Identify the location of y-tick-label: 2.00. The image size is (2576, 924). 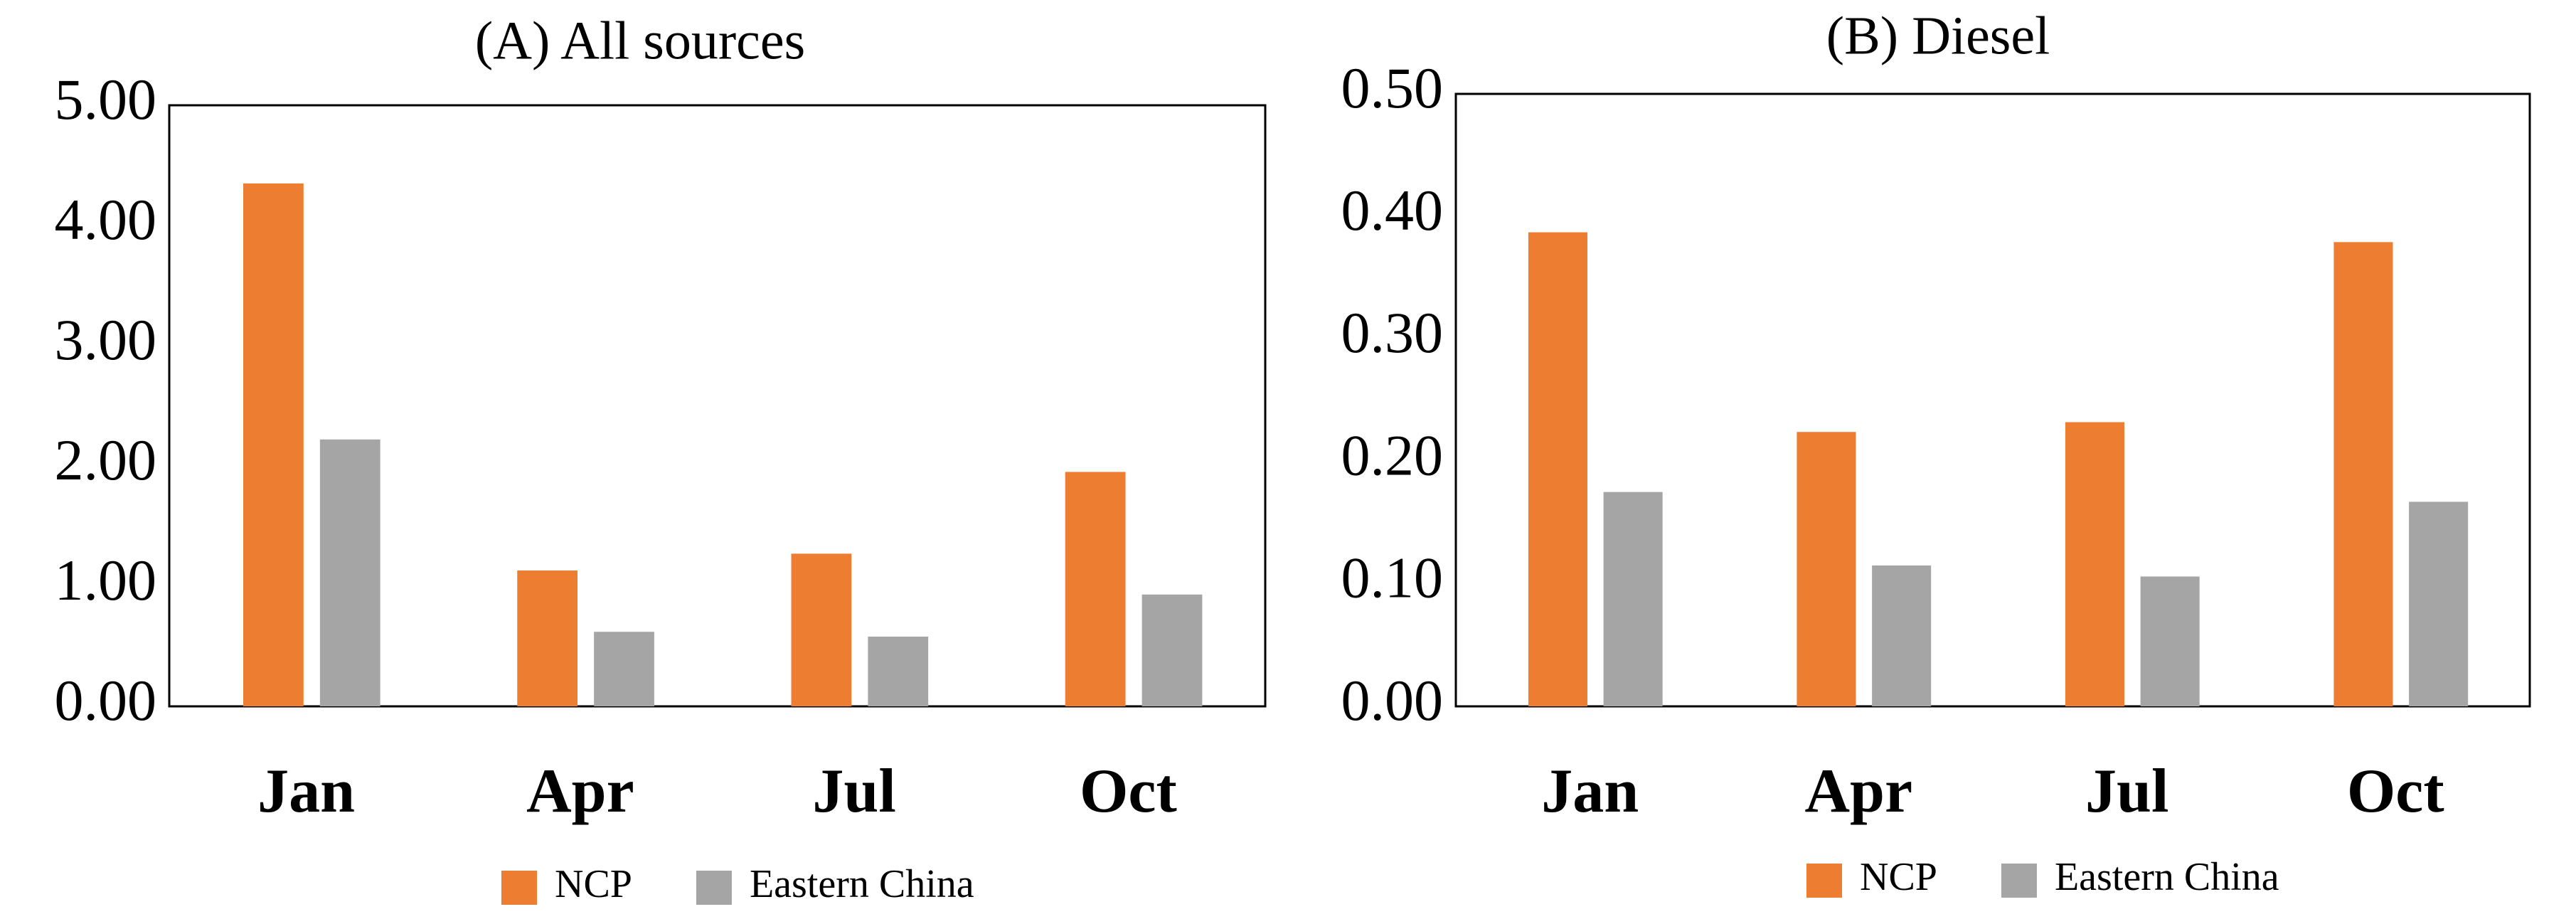
(106, 460).